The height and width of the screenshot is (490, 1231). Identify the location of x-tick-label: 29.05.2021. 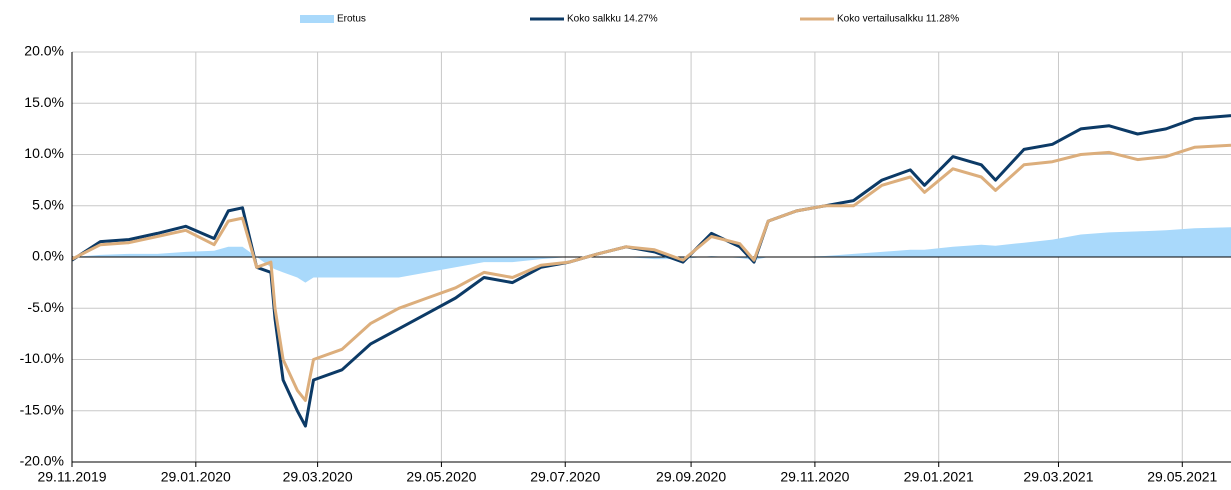
(1182, 477).